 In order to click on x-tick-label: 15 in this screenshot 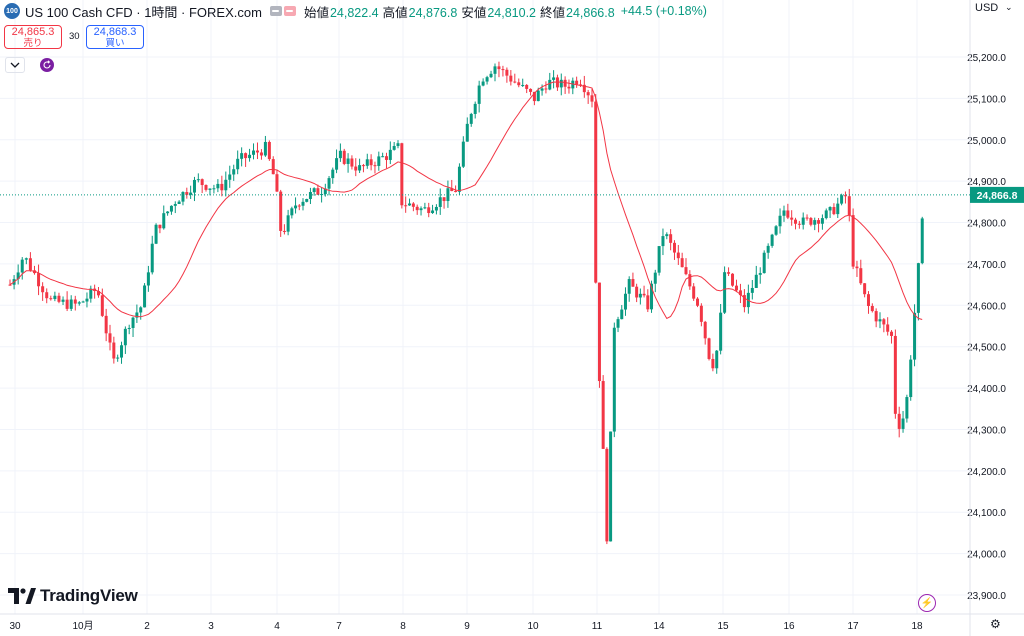, I will do `click(723, 626)`.